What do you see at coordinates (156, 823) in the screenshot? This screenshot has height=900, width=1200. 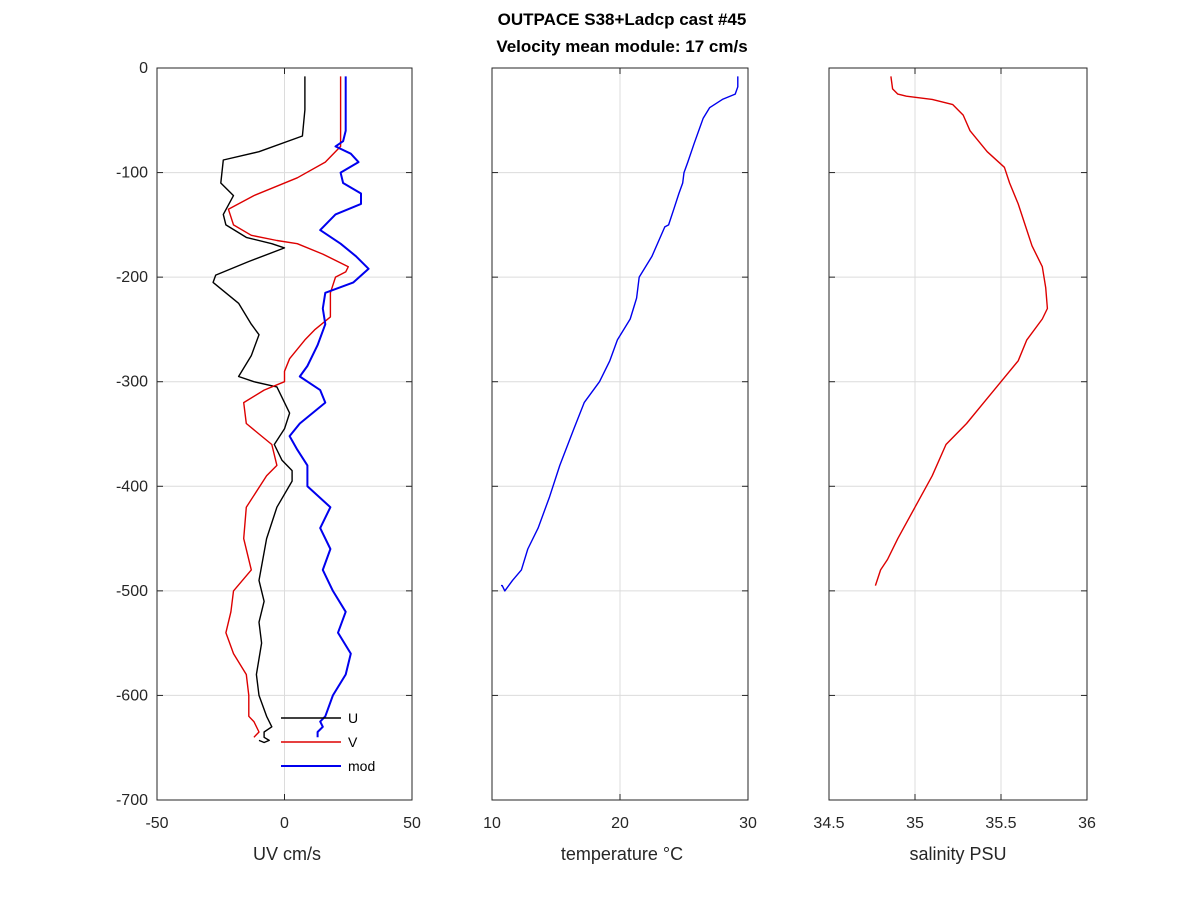 I see `uv-xtick-label: -50` at bounding box center [156, 823].